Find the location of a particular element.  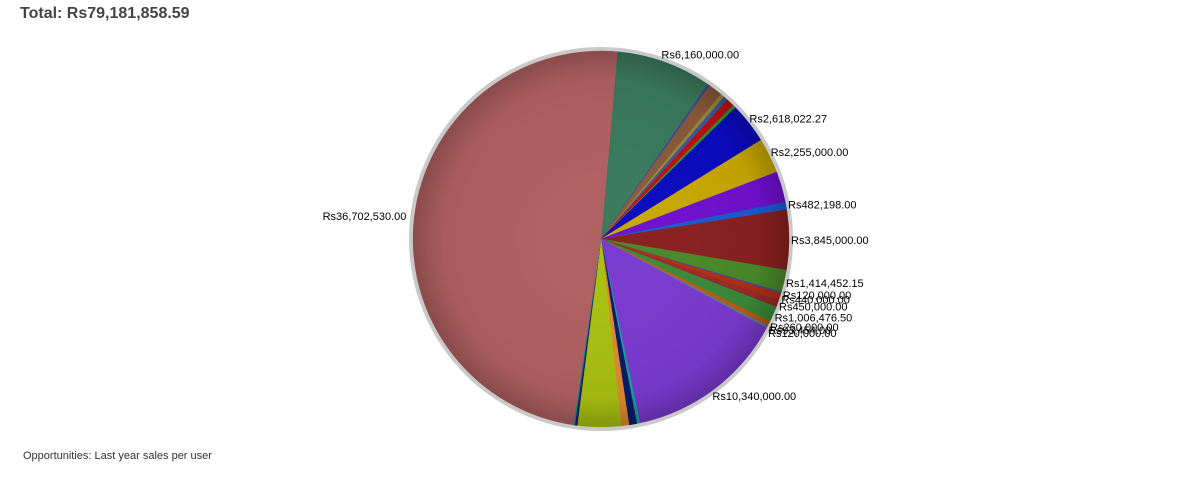

slice-label-0: Rs6,160,000.00 is located at coordinates (700, 56).